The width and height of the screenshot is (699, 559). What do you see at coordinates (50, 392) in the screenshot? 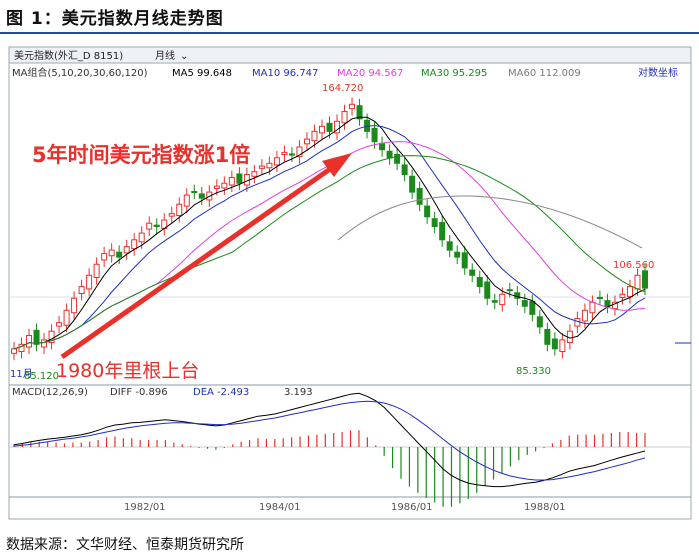
I see `macd-name: MACD(12,26,9)` at bounding box center [50, 392].